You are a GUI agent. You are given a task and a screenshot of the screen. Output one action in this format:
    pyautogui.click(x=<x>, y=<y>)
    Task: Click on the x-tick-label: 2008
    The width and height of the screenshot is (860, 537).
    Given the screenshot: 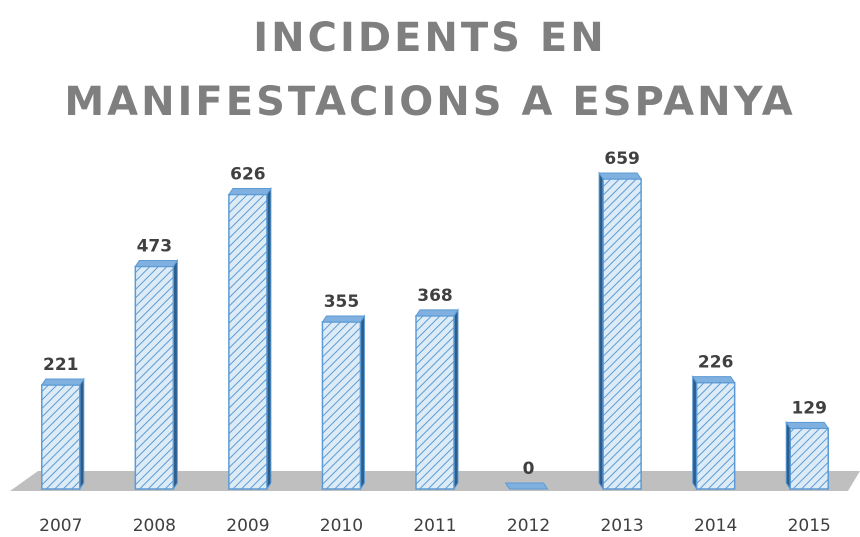 What is the action you would take?
    pyautogui.click(x=154, y=526)
    